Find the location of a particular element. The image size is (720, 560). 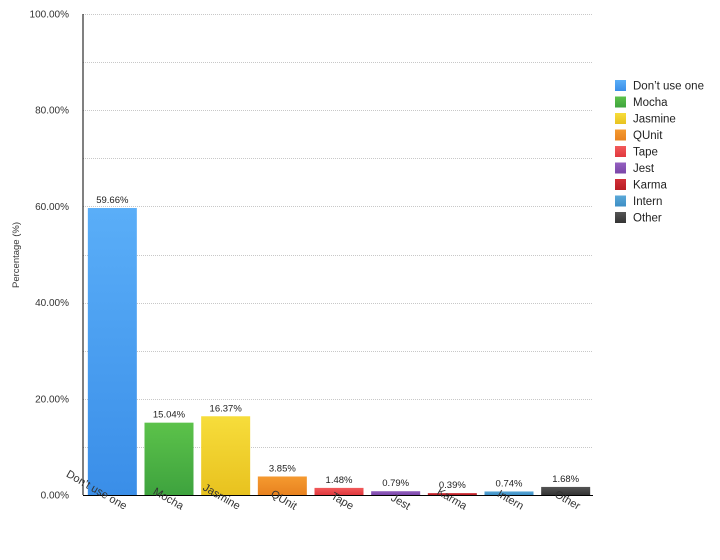

y-axis-label: Percentage (%) is located at coordinates (16, 255).